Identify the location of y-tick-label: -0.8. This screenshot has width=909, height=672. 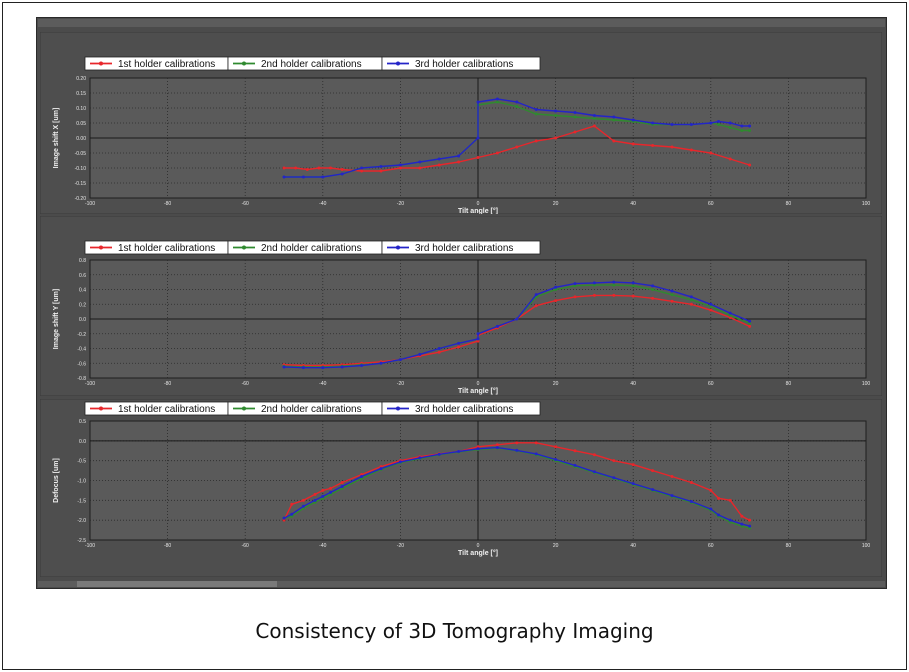
(81, 379).